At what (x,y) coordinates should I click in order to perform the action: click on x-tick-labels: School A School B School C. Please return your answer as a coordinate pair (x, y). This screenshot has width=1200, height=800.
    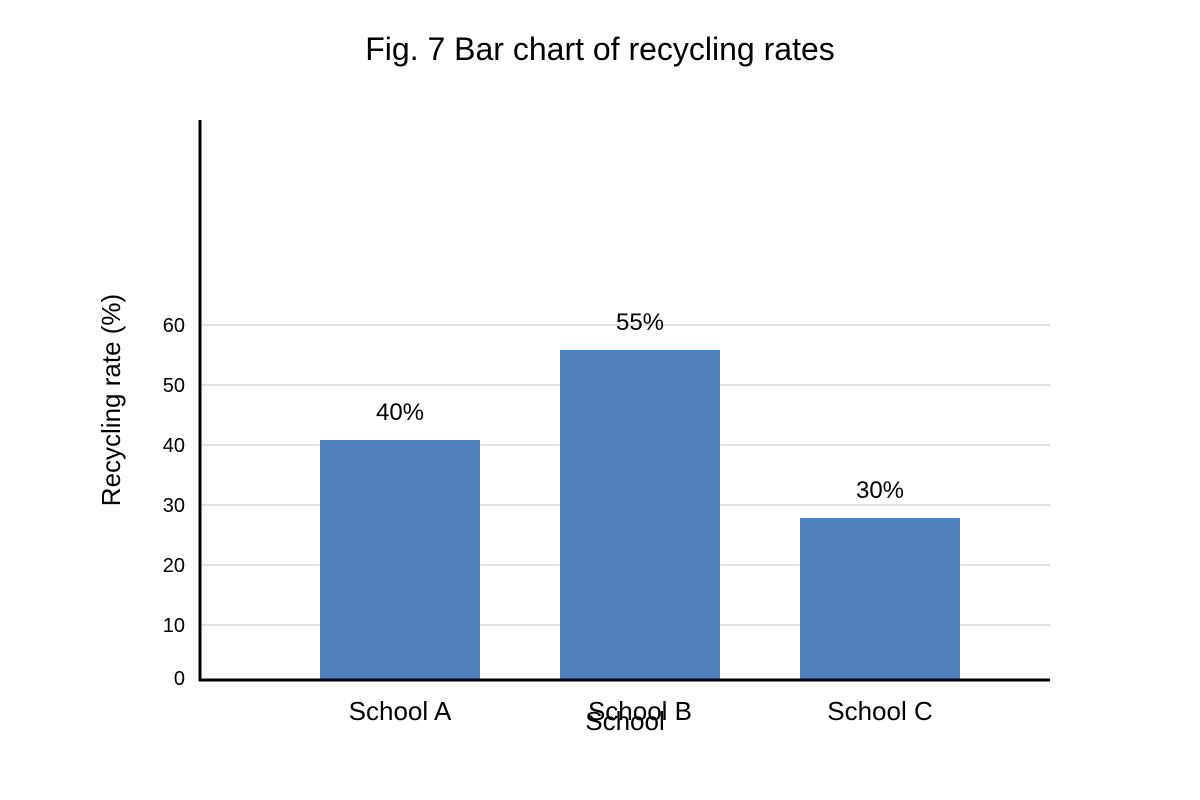
    Looking at the image, I should click on (641, 711).